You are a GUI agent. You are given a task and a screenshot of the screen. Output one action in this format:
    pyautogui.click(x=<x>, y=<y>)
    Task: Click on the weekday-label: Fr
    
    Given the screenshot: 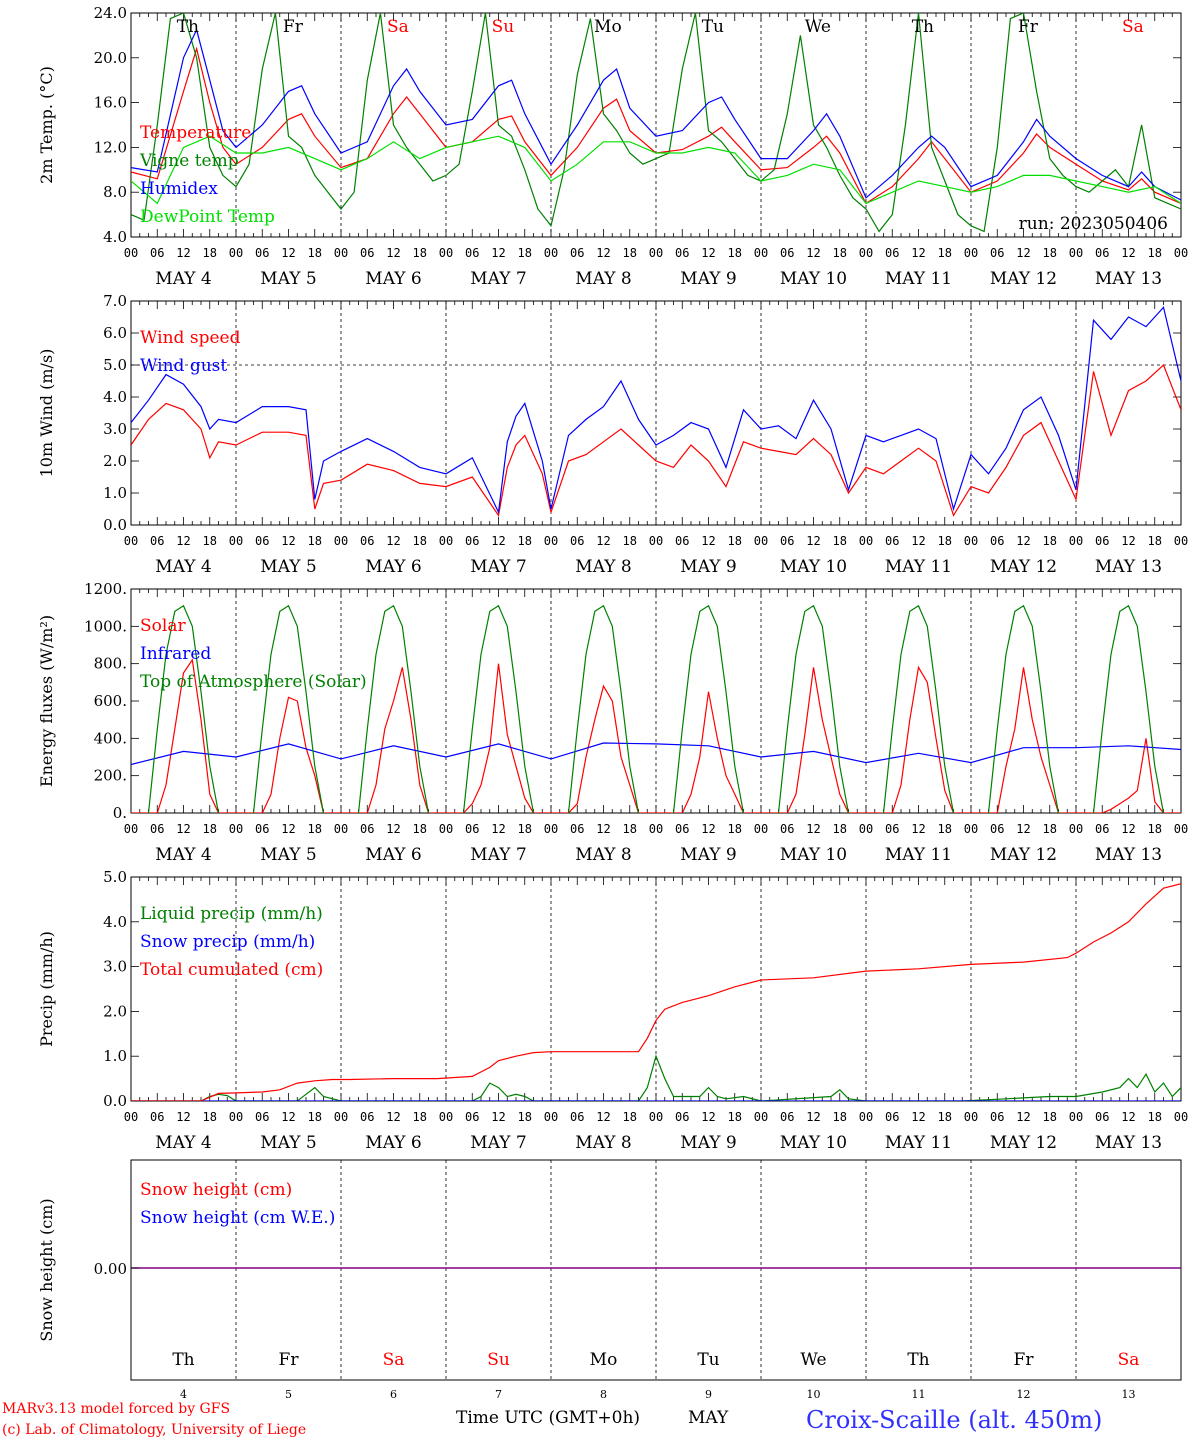 What is the action you would take?
    pyautogui.click(x=289, y=1360)
    